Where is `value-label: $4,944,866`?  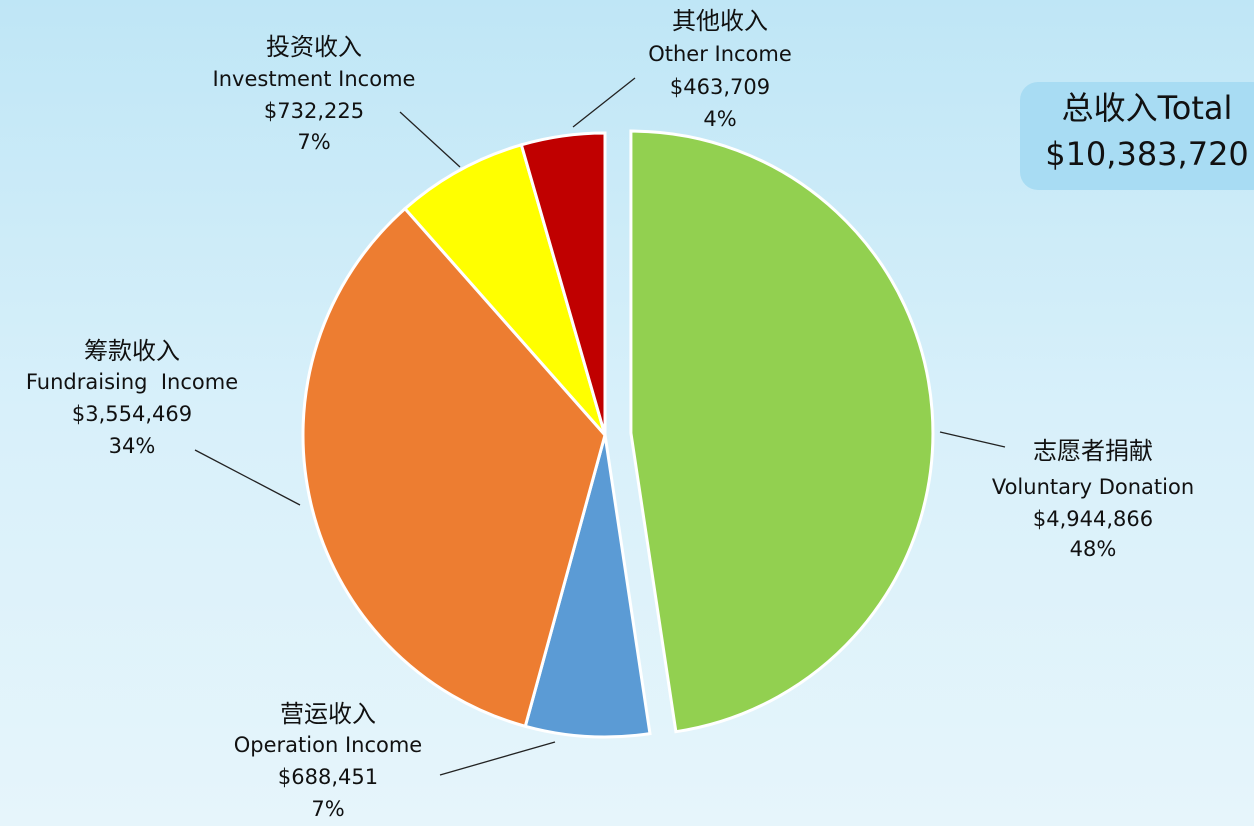
value-label: $4,944,866 is located at coordinates (1093, 519).